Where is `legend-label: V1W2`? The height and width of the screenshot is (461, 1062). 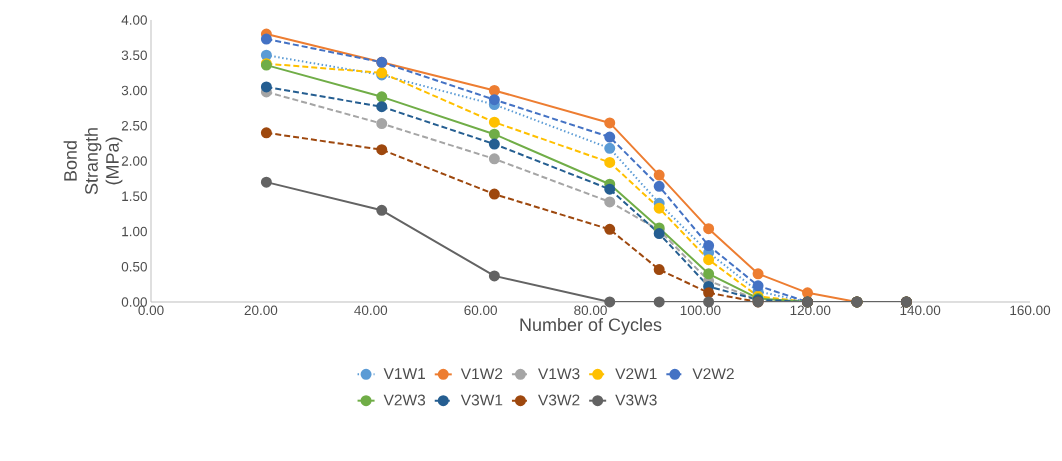 legend-label: V1W2 is located at coordinates (481, 374).